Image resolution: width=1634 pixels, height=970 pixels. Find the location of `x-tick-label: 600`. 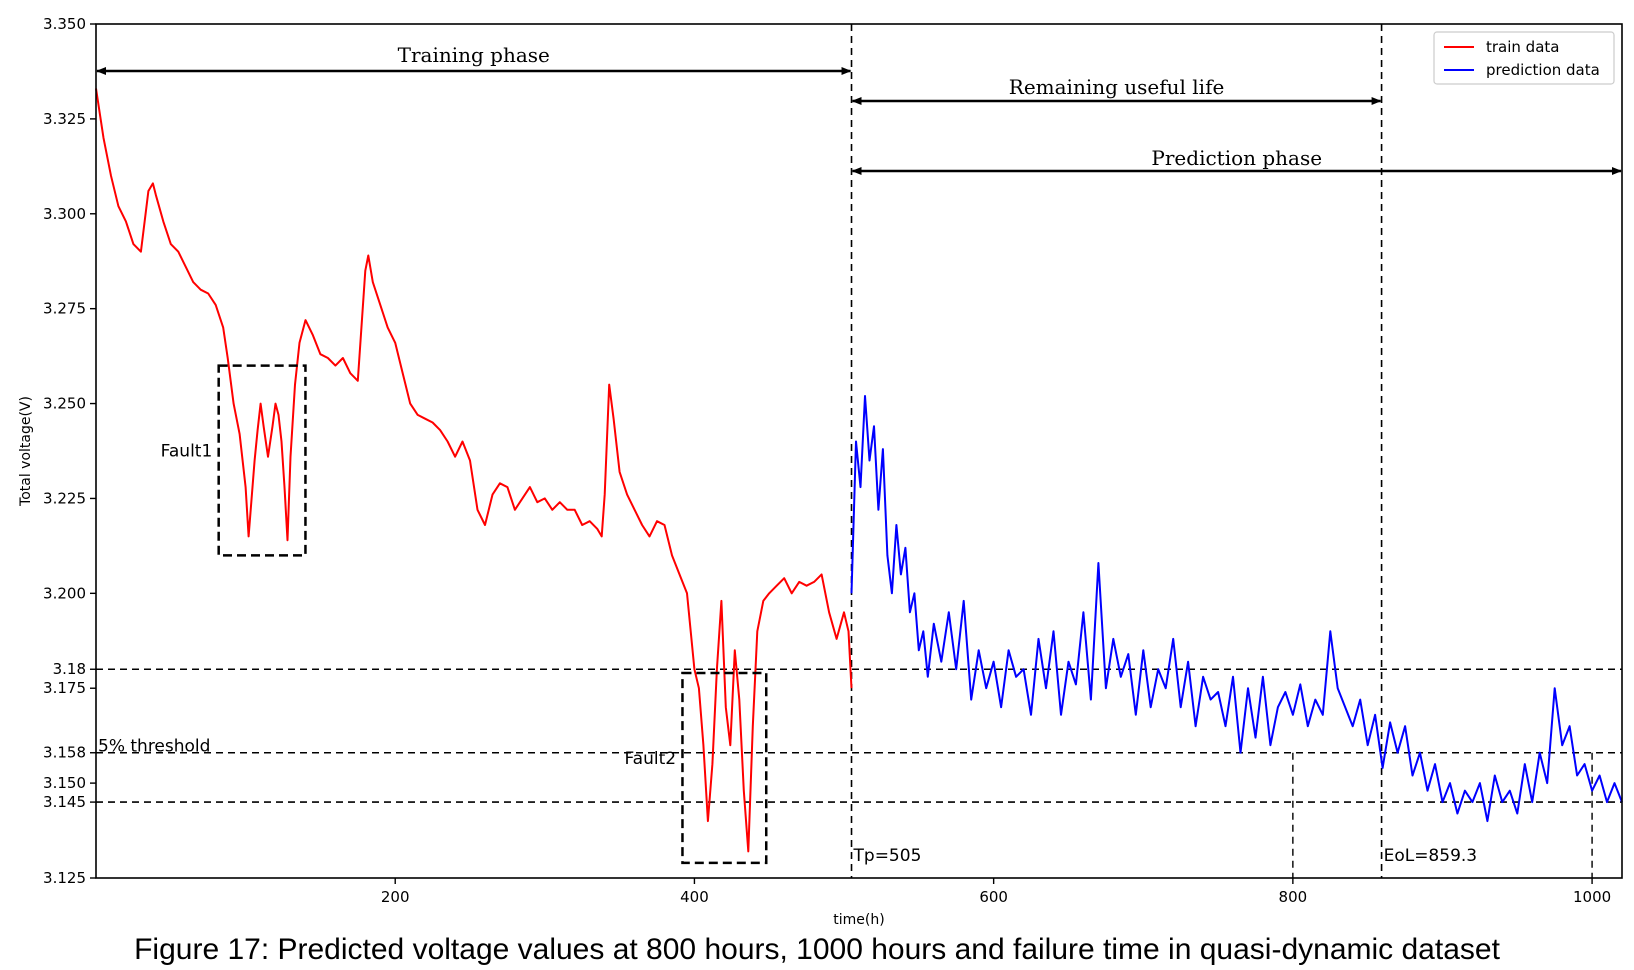

x-tick-label: 600 is located at coordinates (993, 897).